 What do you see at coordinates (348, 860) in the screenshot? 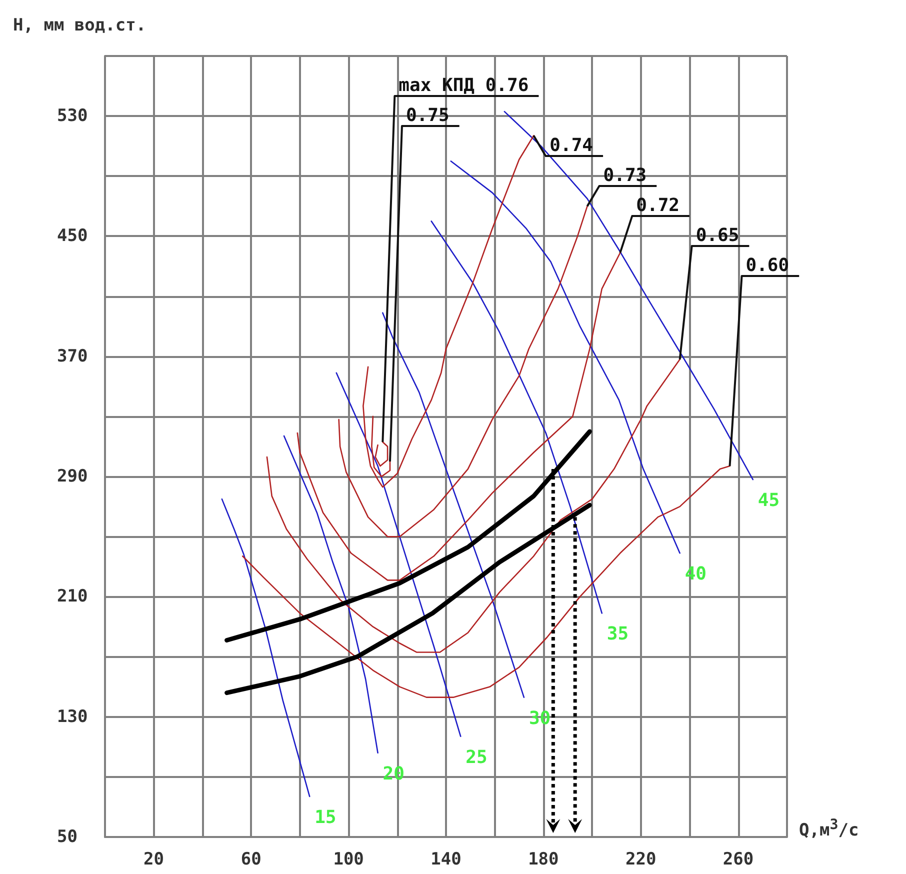
I see `x-tick-label: 100` at bounding box center [348, 860].